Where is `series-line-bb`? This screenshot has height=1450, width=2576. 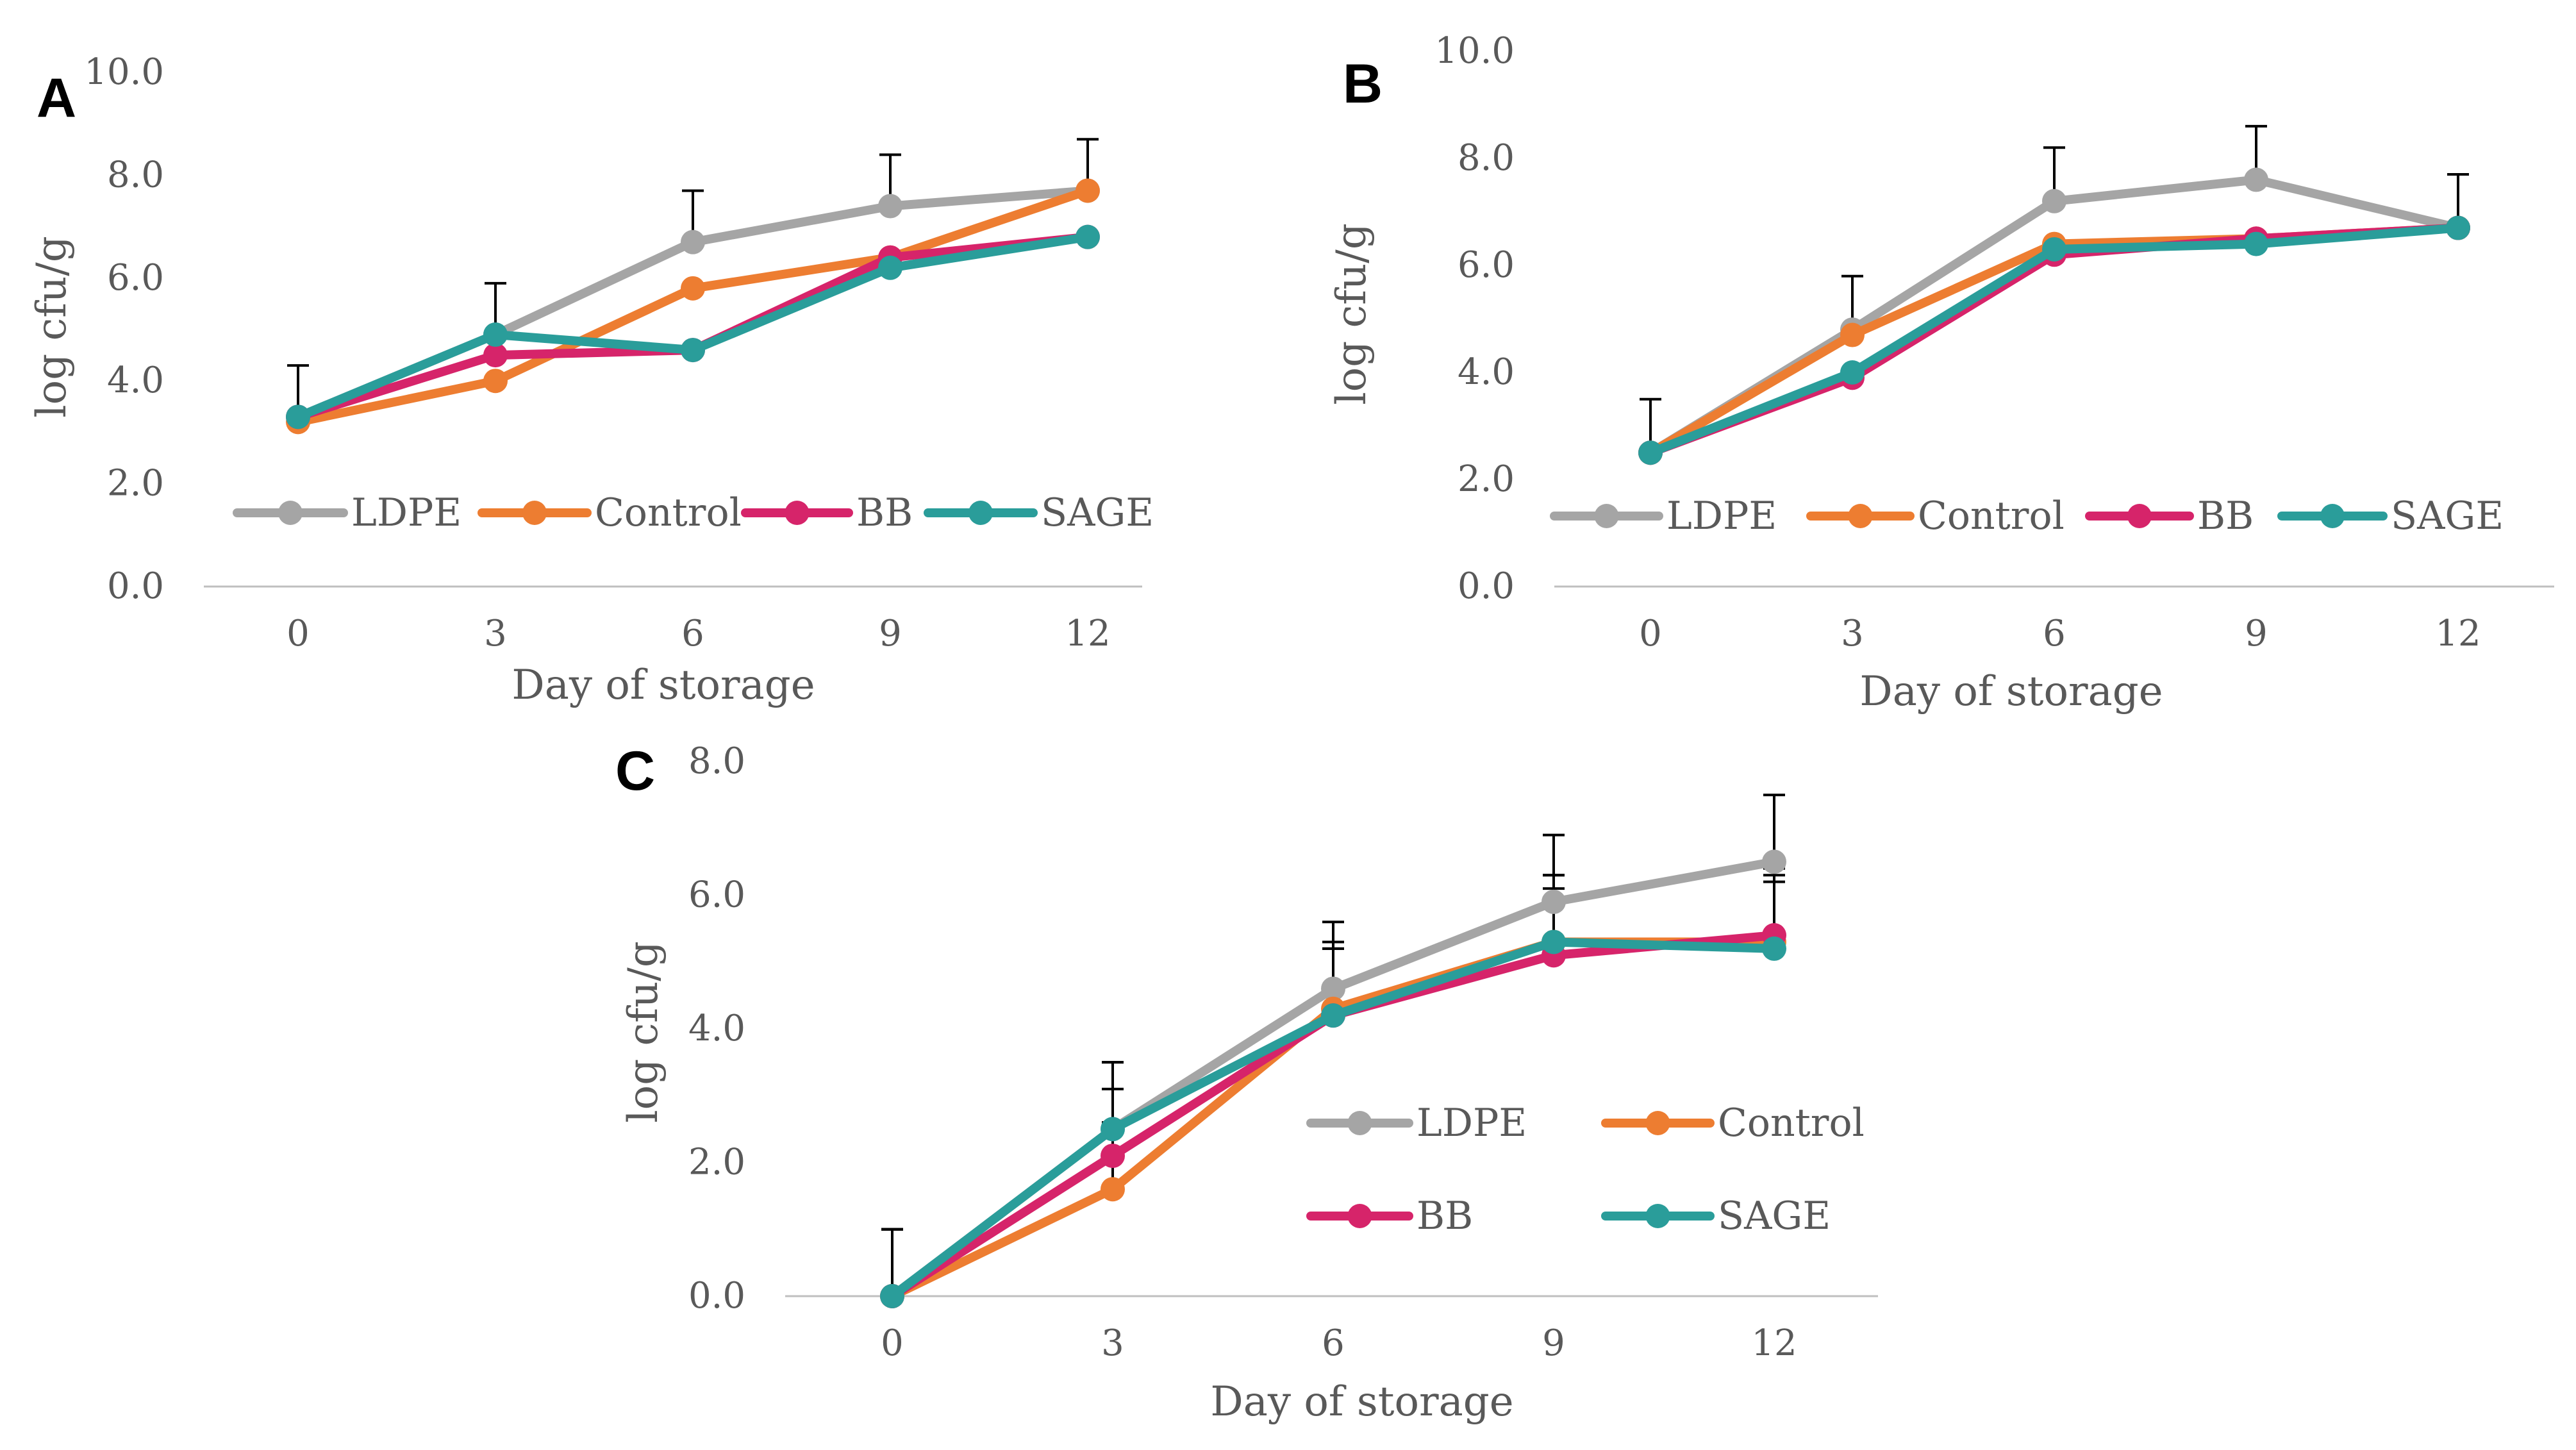
series-line-bb is located at coordinates (693, 327).